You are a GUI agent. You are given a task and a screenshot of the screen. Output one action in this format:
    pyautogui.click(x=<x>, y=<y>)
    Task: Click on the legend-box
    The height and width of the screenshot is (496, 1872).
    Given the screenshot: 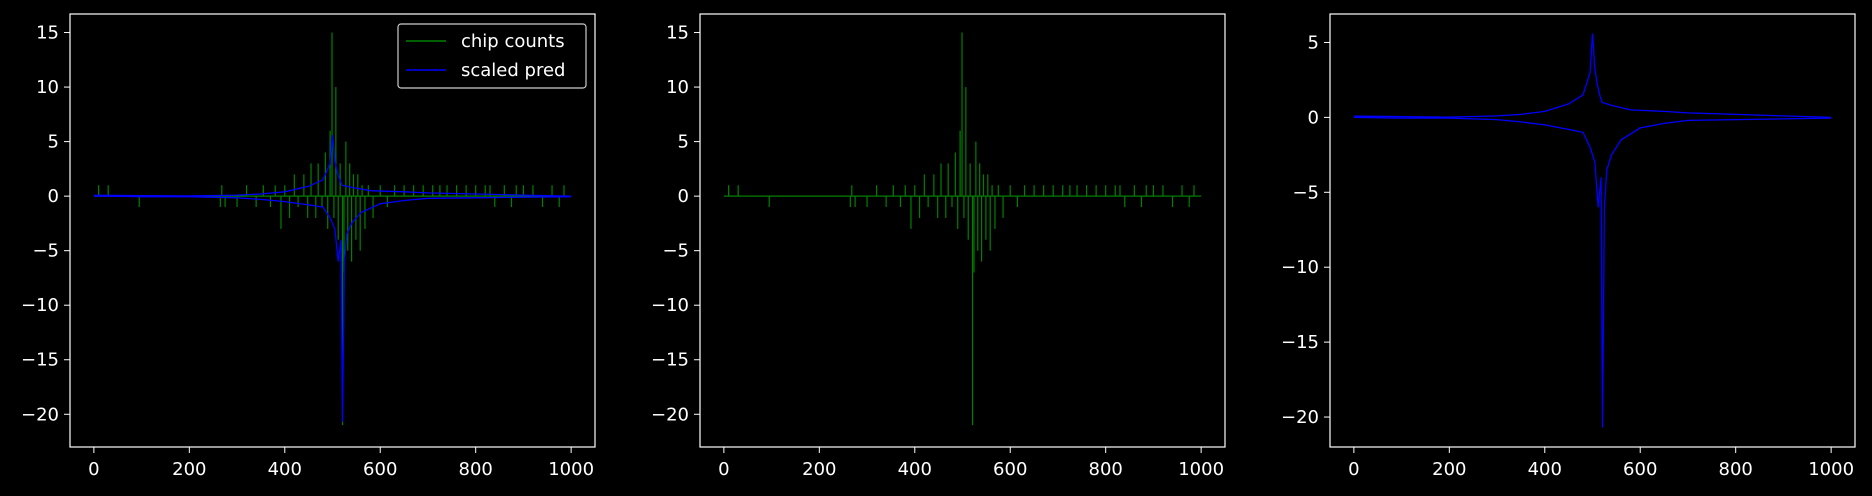 What is the action you would take?
    pyautogui.click(x=492, y=56)
    